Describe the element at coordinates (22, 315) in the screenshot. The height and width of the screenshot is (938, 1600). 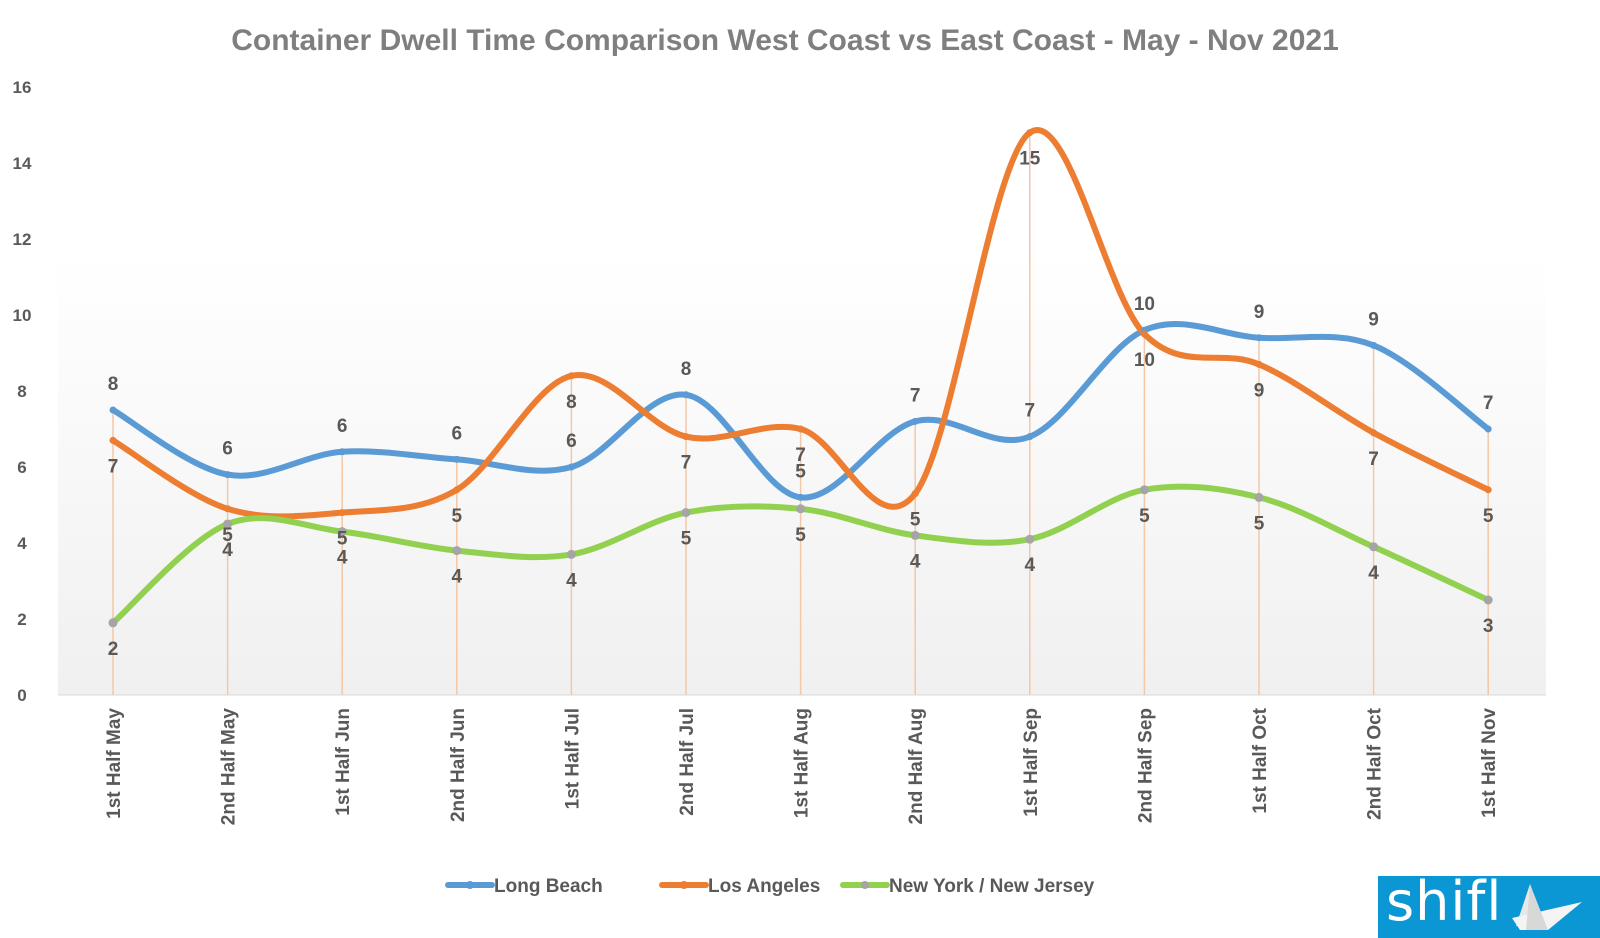
I see `y-tick-label: 10` at that location.